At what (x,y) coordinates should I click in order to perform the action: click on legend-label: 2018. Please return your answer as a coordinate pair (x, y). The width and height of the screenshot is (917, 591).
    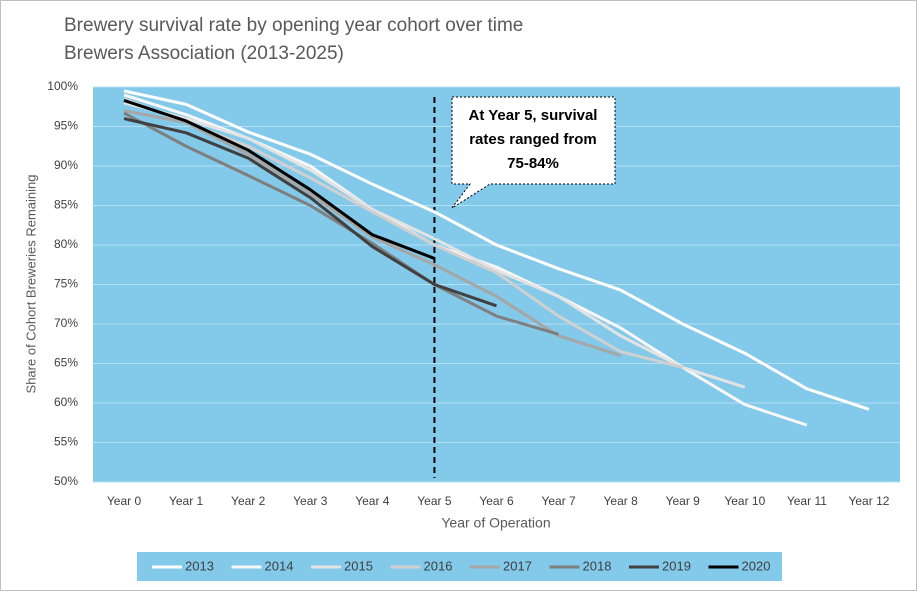
    Looking at the image, I should click on (597, 565).